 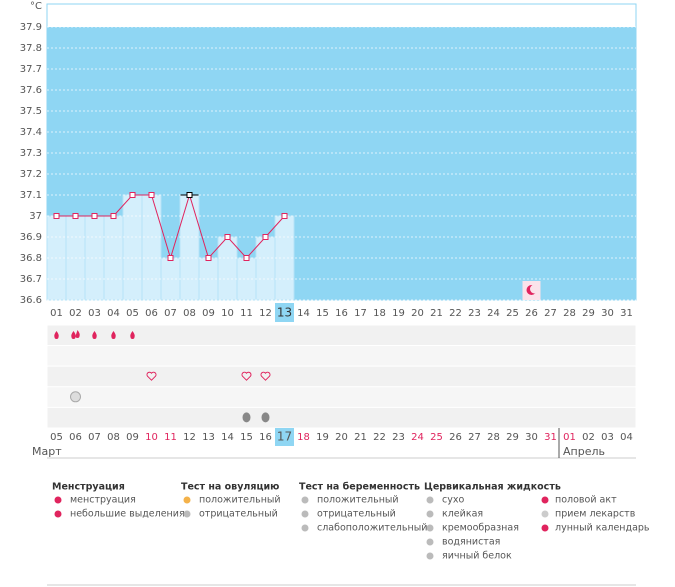 What do you see at coordinates (359, 487) in the screenshot?
I see `legend-heading: Тест на беременность` at bounding box center [359, 487].